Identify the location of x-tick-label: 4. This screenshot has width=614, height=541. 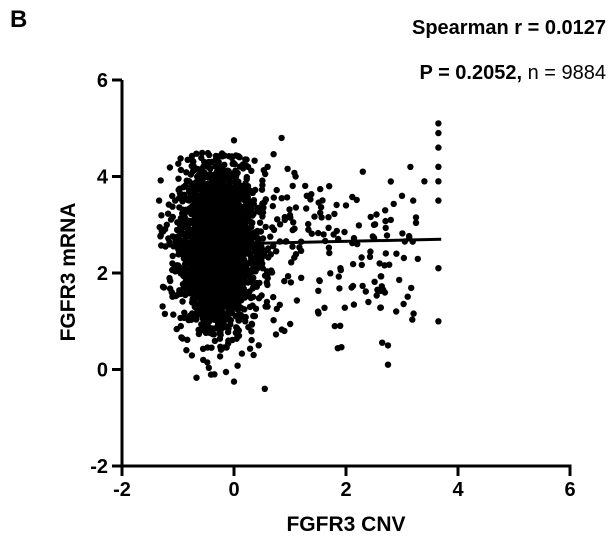
(458, 490).